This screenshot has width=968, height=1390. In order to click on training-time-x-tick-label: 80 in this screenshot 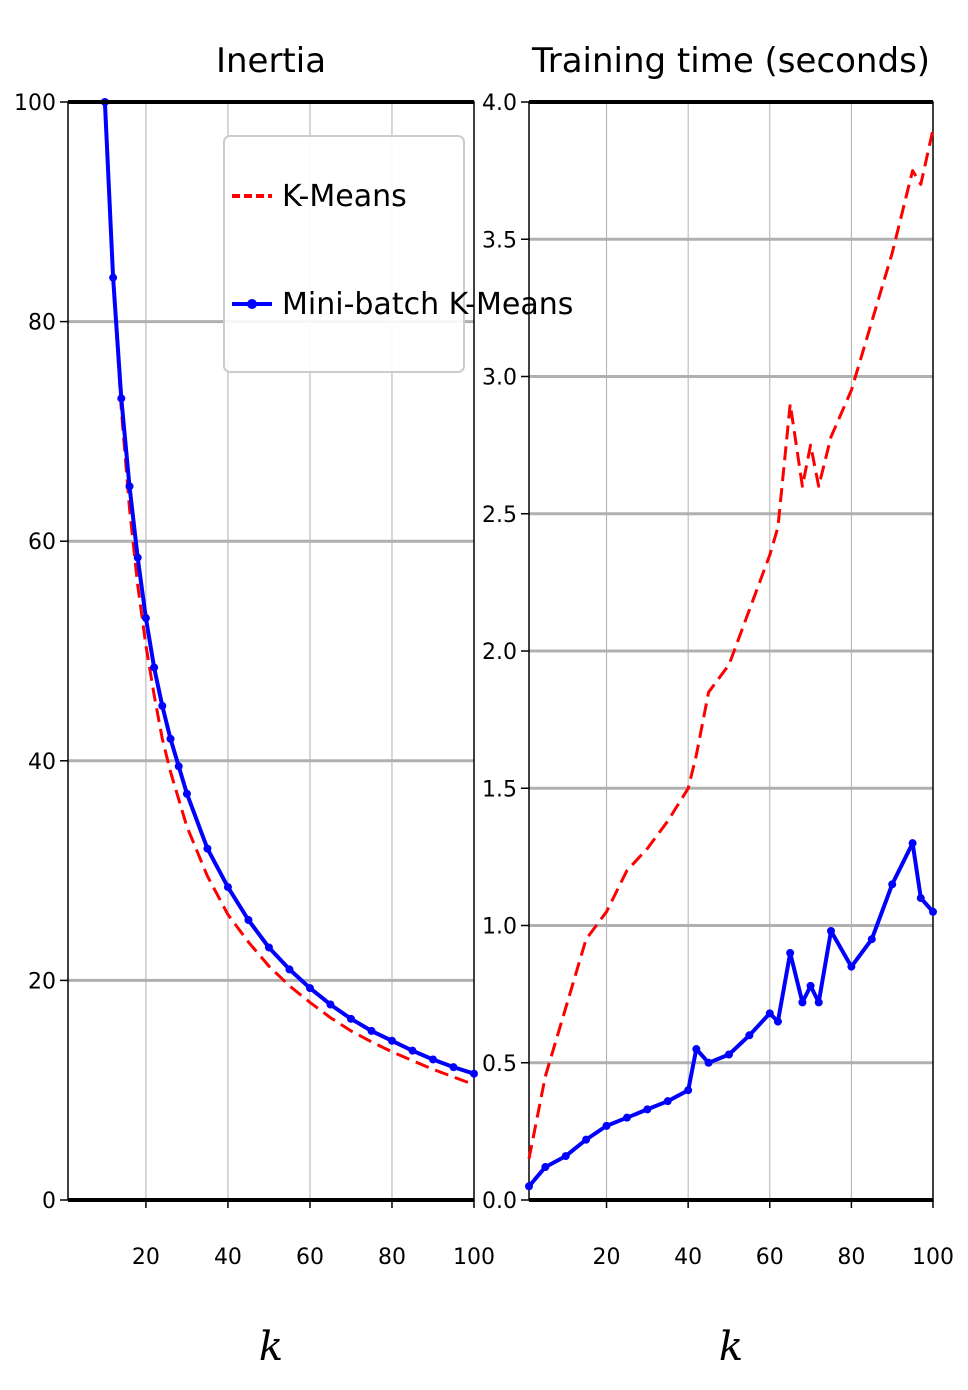, I will do `click(851, 1257)`.